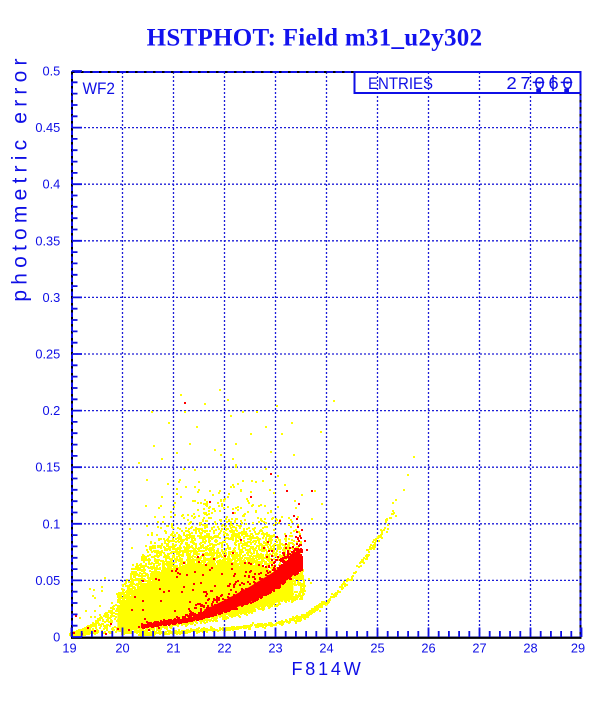 Image resolution: width=612 pixels, height=709 pixels. What do you see at coordinates (47, 580) in the screenshot?
I see `svg-text: 0.05` at bounding box center [47, 580].